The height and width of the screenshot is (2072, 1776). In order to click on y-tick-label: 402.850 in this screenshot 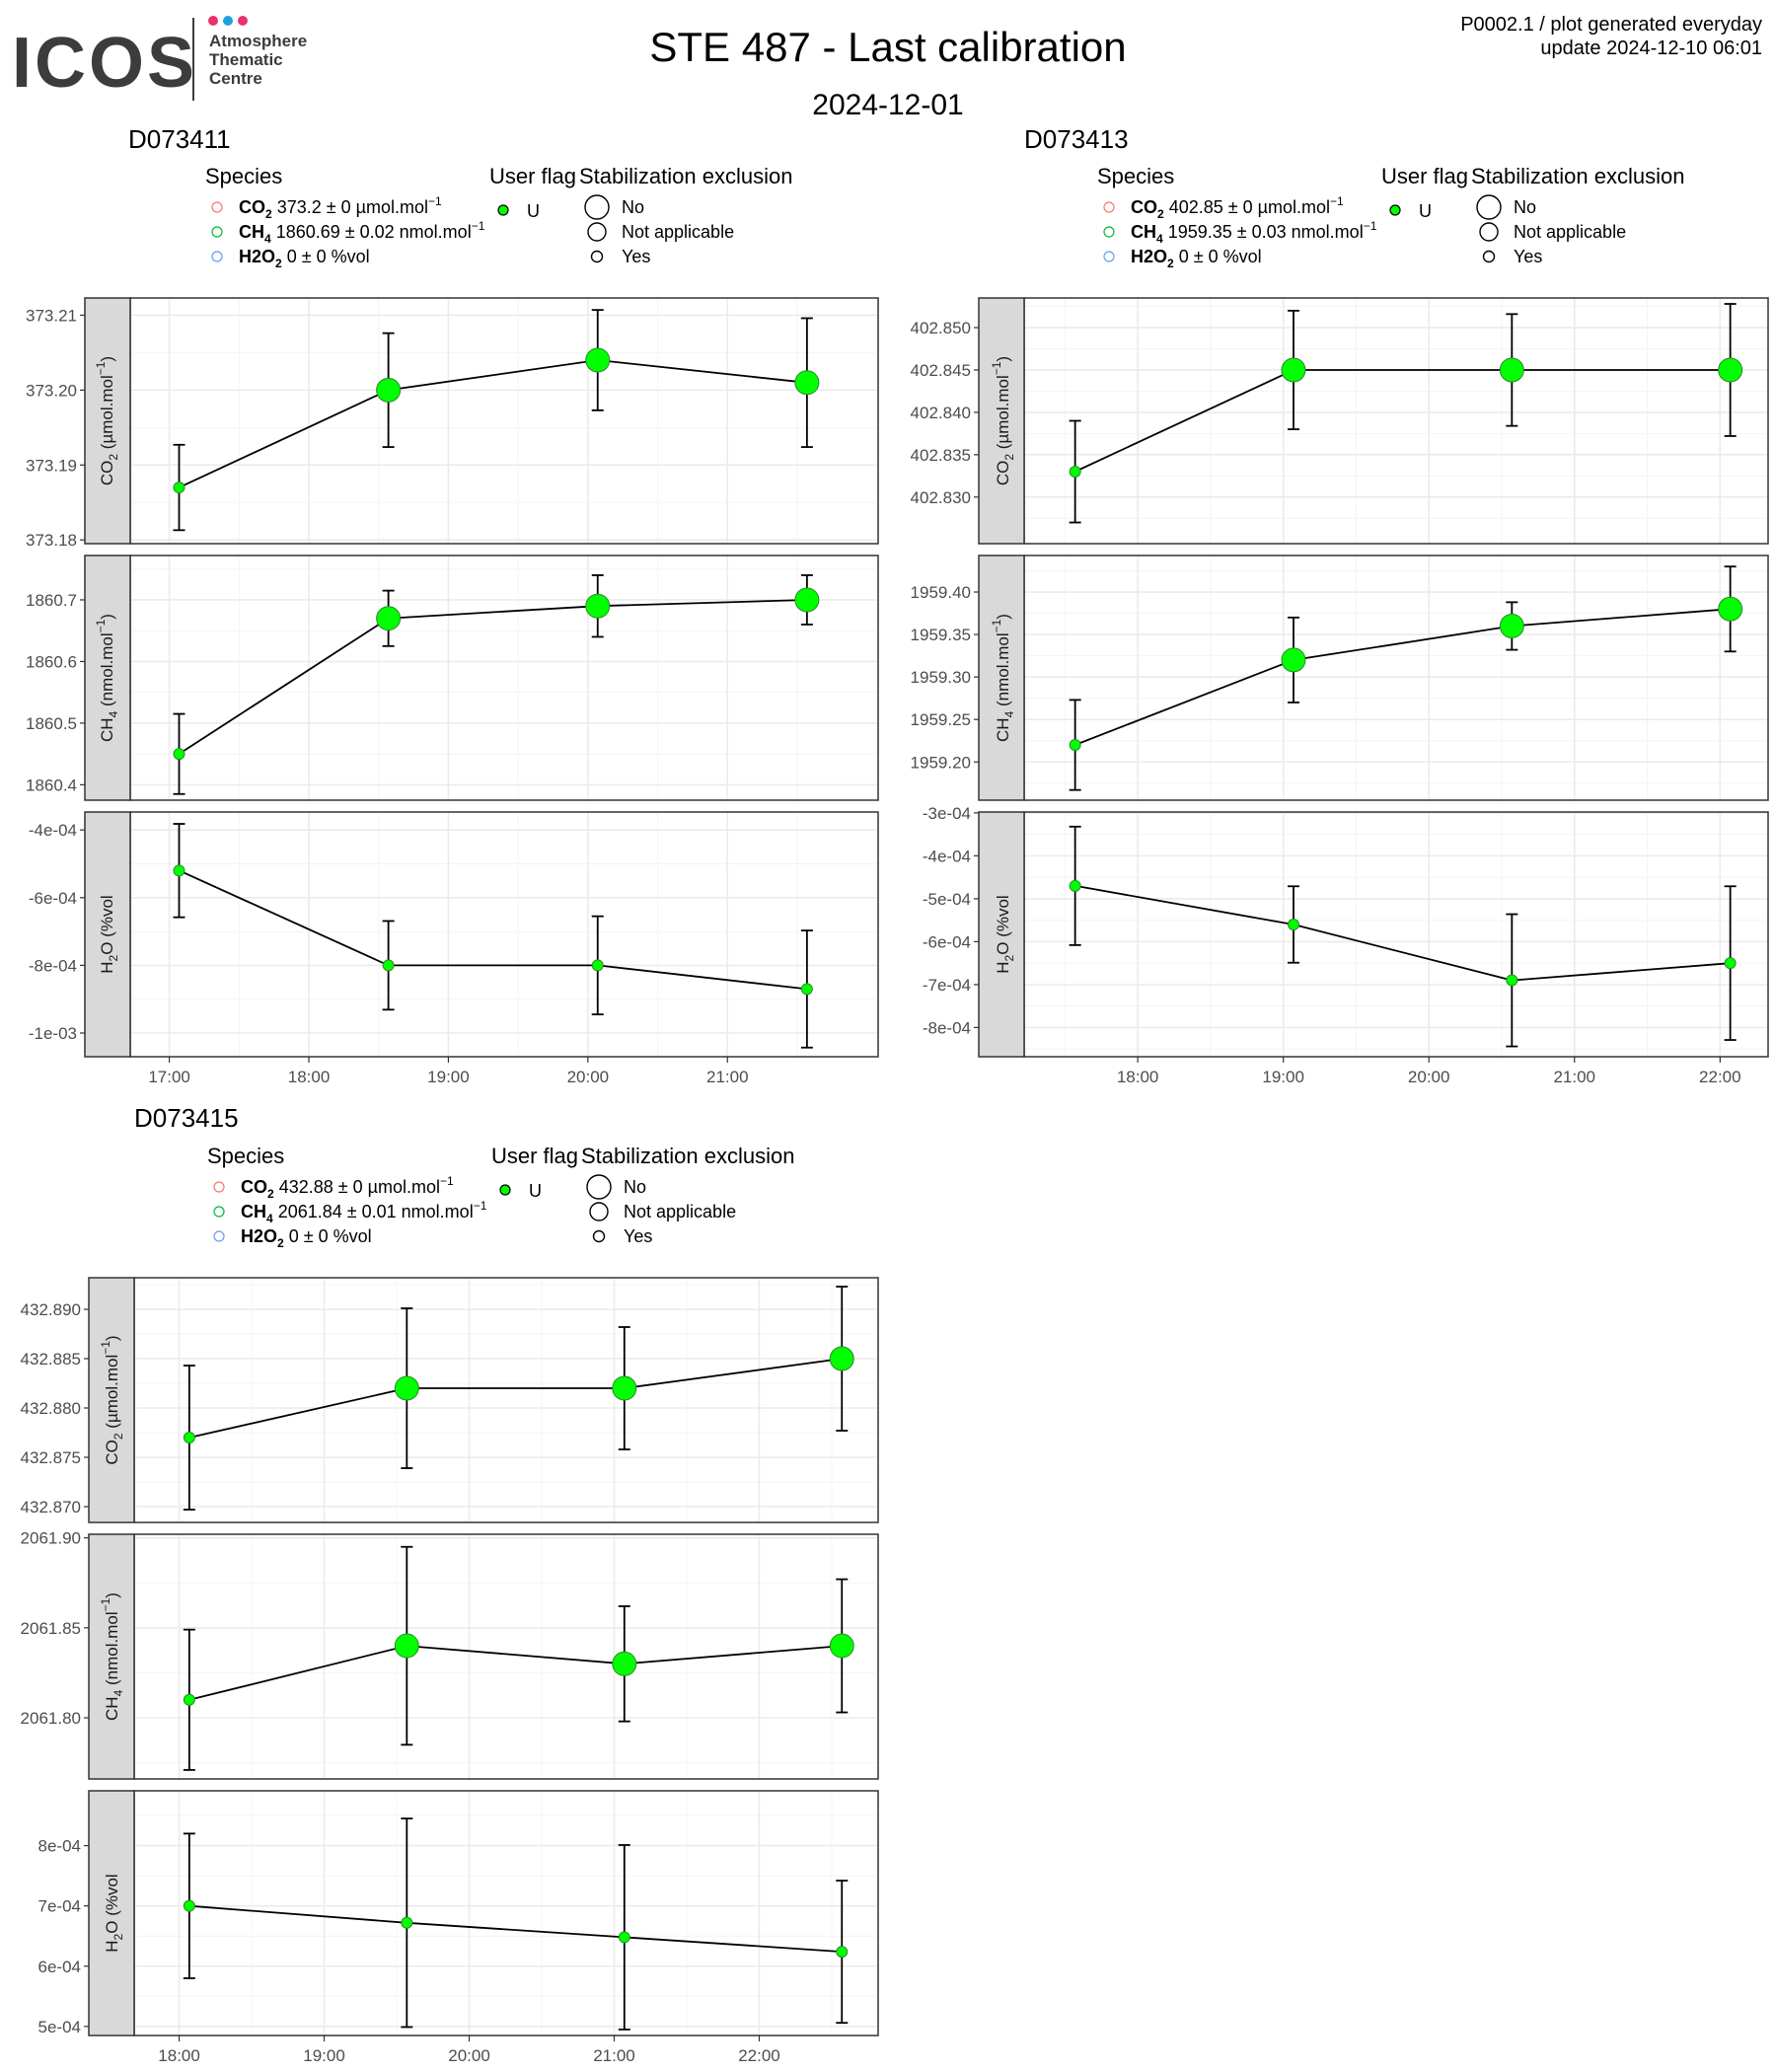, I will do `click(941, 328)`.